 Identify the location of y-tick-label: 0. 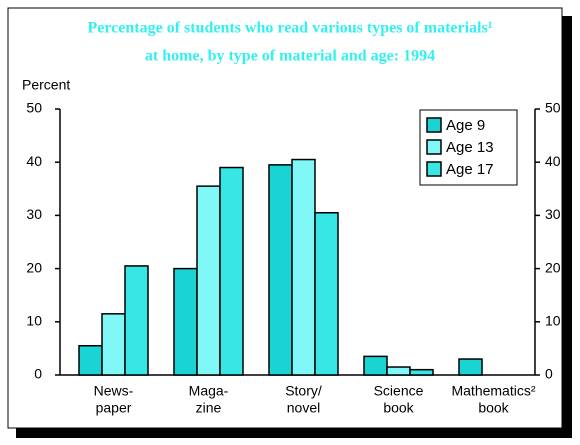
(38, 374).